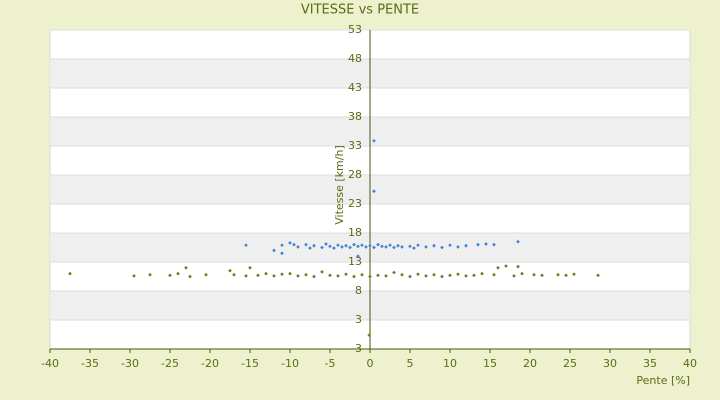 This screenshot has width=720, height=400. Describe the element at coordinates (410, 363) in the screenshot. I see `x-tick-label: 5` at that location.